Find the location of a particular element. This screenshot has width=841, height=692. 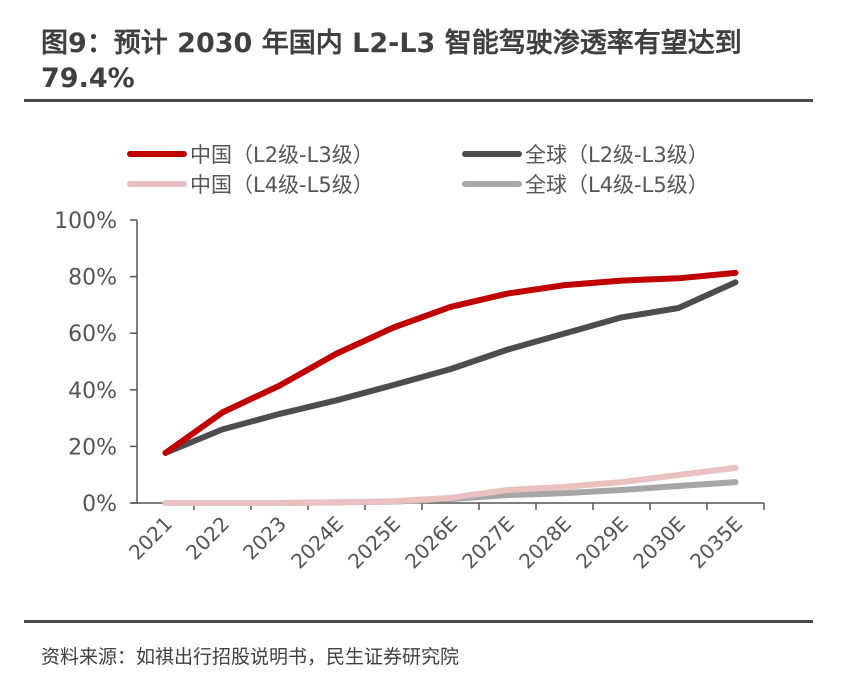

x-tick-label: 2029E is located at coordinates (602, 543).